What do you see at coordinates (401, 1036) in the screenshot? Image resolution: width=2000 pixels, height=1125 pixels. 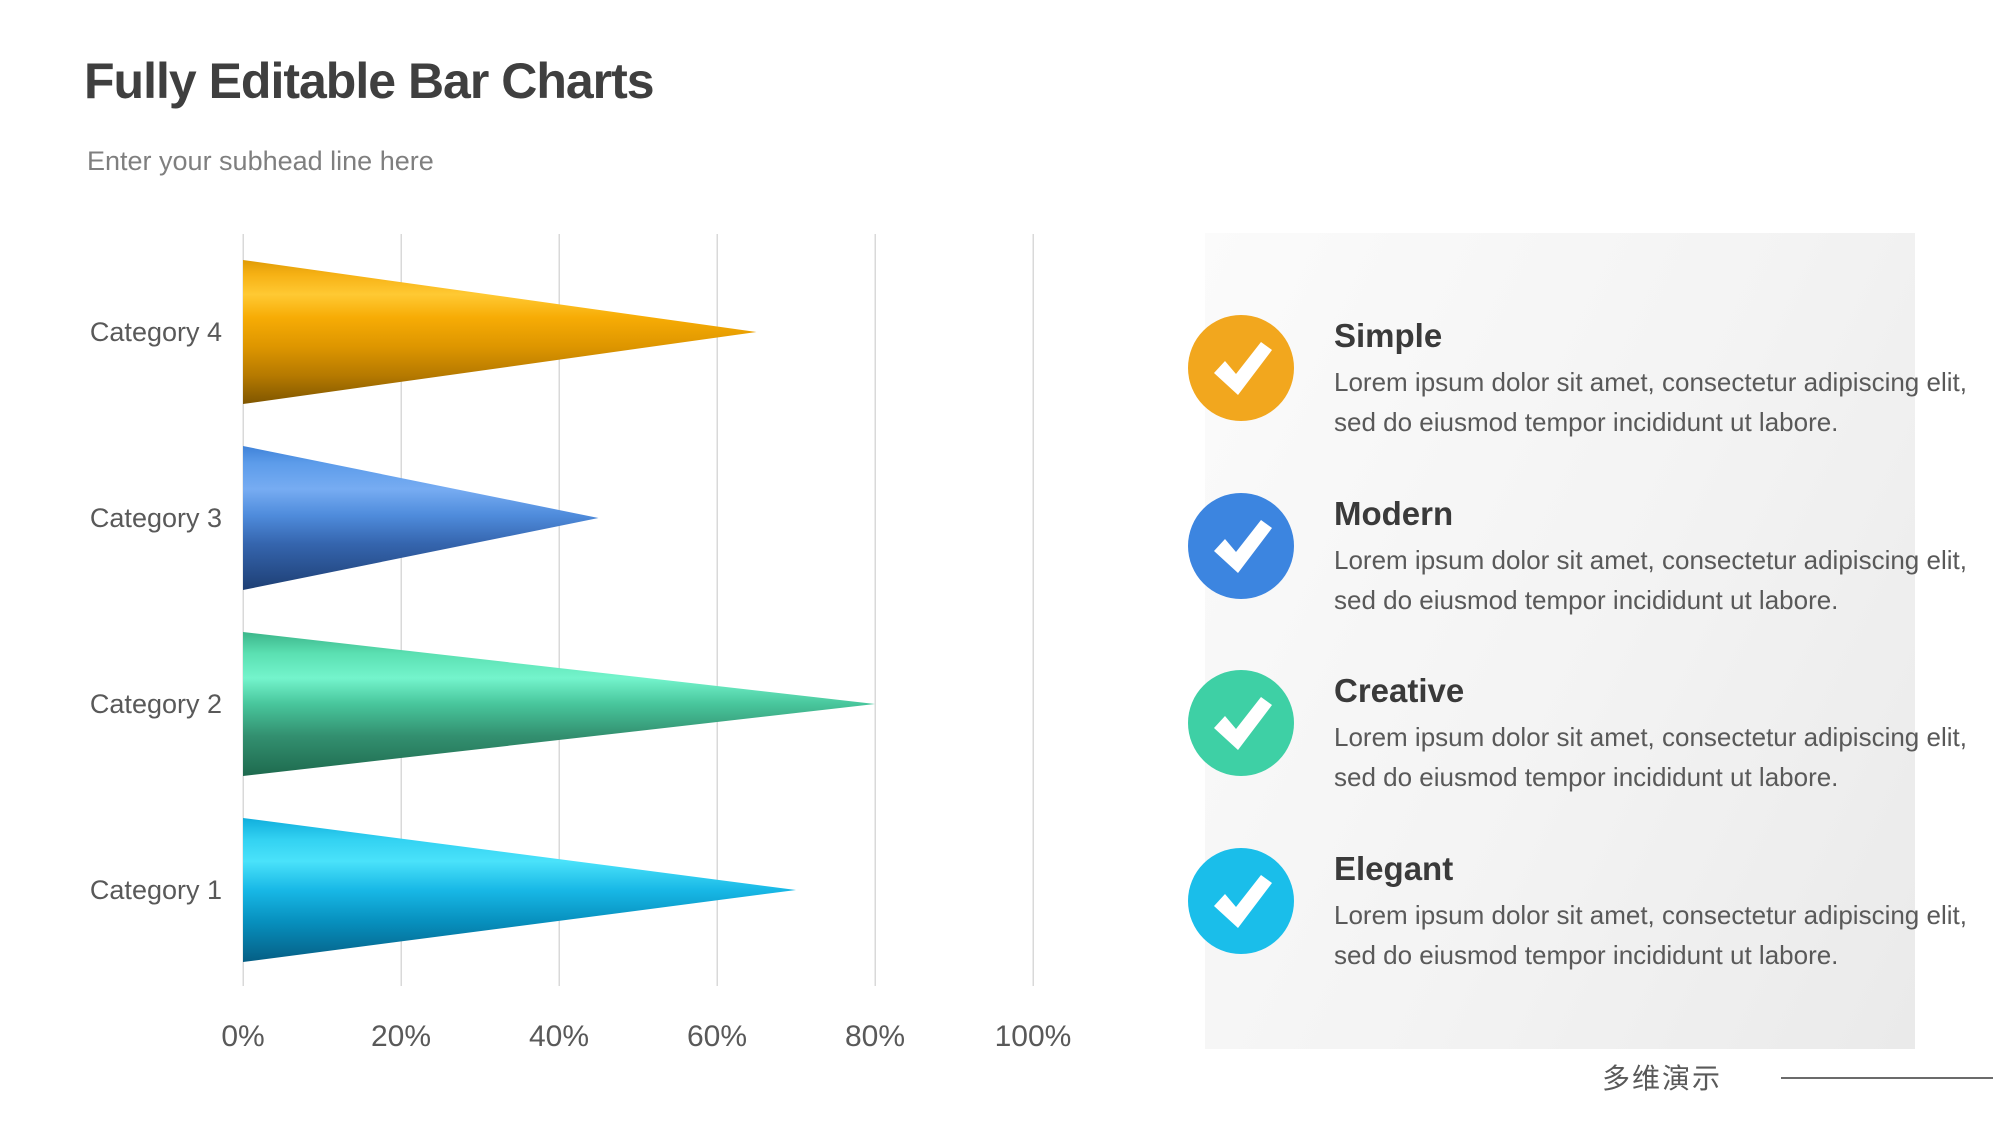 I see `x-tick-label: 20%` at bounding box center [401, 1036].